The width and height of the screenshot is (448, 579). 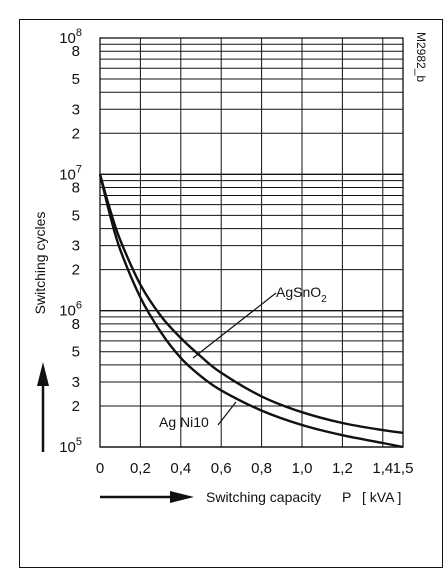 I want to click on x-axis-unit: [ kVA ], so click(x=381, y=497).